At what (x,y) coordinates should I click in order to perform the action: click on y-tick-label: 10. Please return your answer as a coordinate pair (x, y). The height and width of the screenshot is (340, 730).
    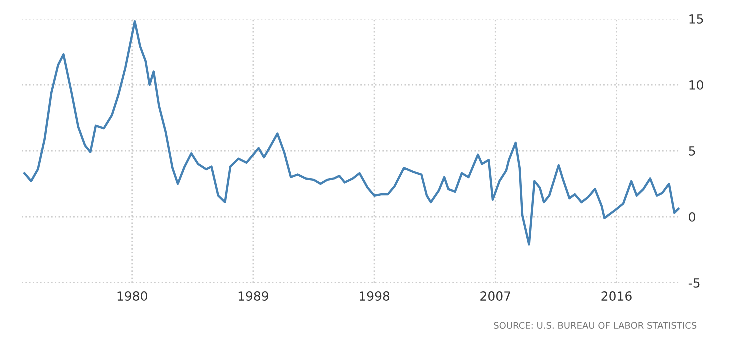
    Looking at the image, I should click on (697, 85).